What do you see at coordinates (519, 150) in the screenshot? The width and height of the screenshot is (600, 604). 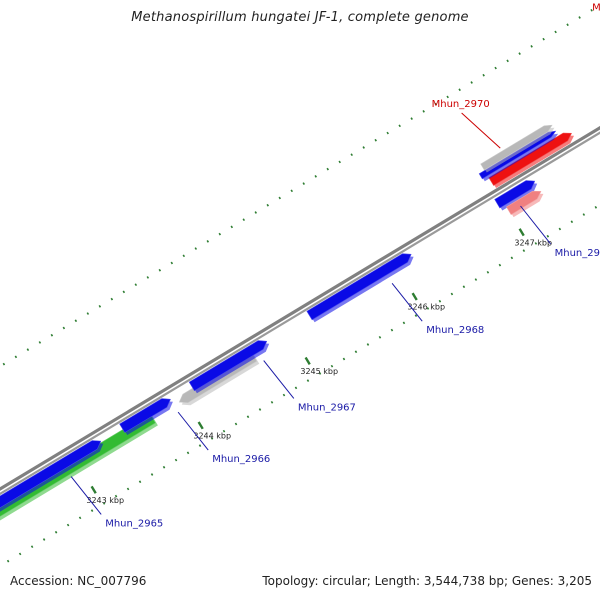 I see `gene-arrow-mhun-2970c-shadow` at bounding box center [519, 150].